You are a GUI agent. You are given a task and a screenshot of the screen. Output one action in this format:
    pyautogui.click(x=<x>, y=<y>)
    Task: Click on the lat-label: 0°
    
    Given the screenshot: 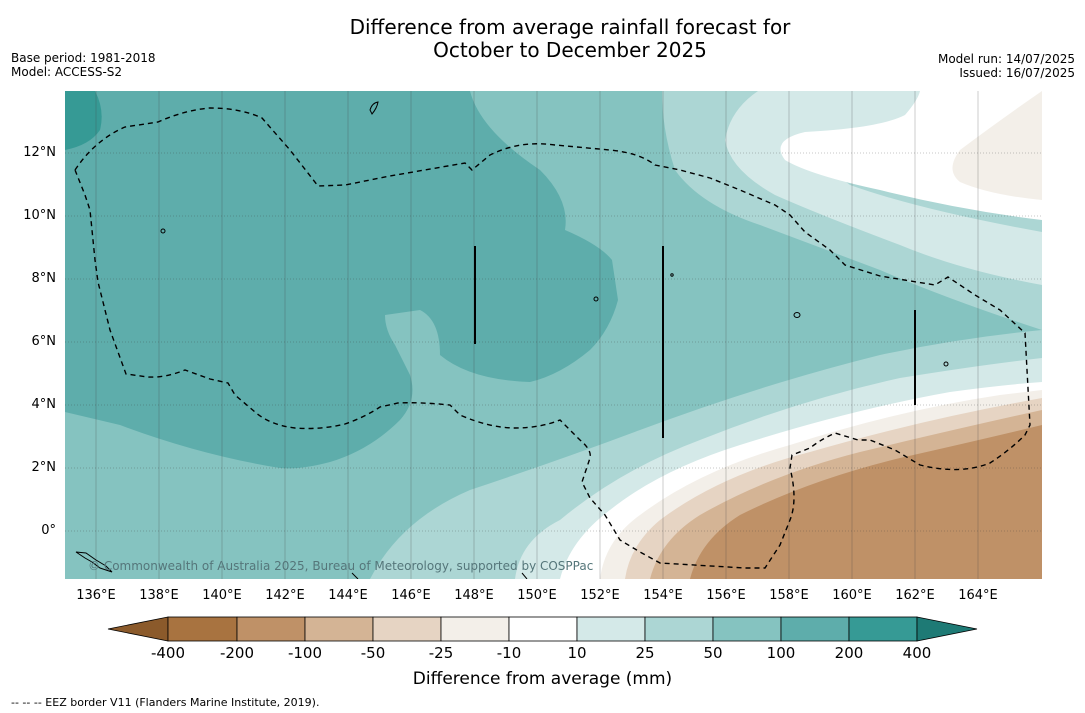 What is the action you would take?
    pyautogui.click(x=48, y=530)
    